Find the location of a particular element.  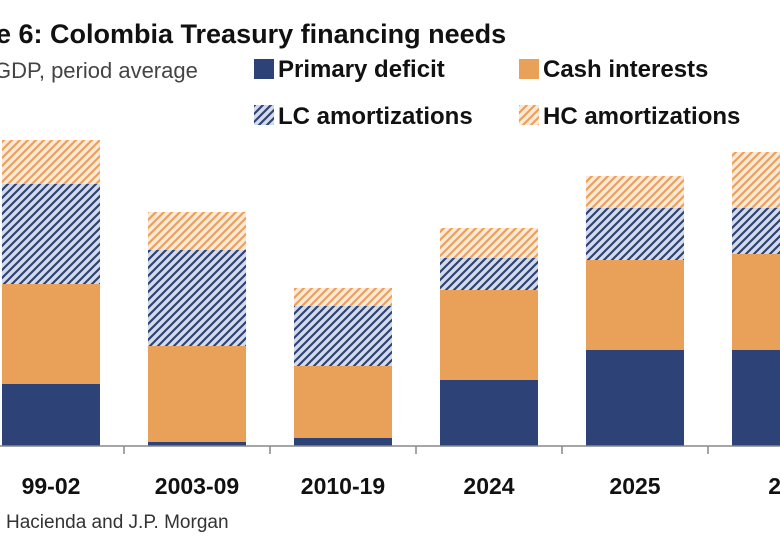

legend-label-lc-amortizations: LC amortizations is located at coordinates (375, 116).